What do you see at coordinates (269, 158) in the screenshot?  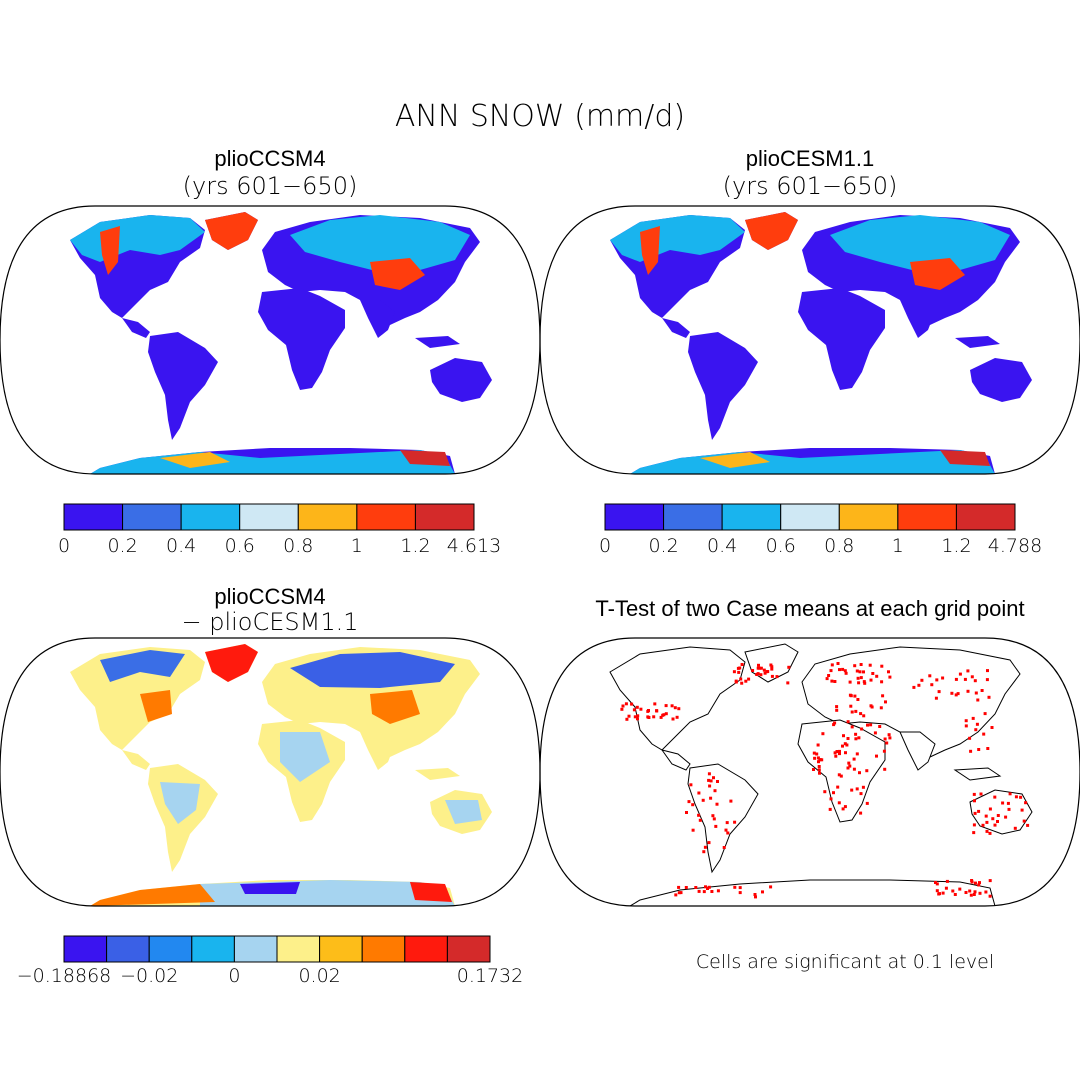 I see `panel-title: plioCCSM4` at bounding box center [269, 158].